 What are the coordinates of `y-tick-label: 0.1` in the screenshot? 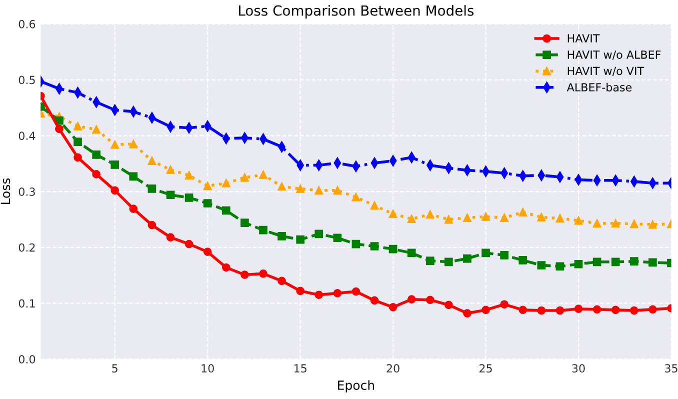 It's located at (26, 303).